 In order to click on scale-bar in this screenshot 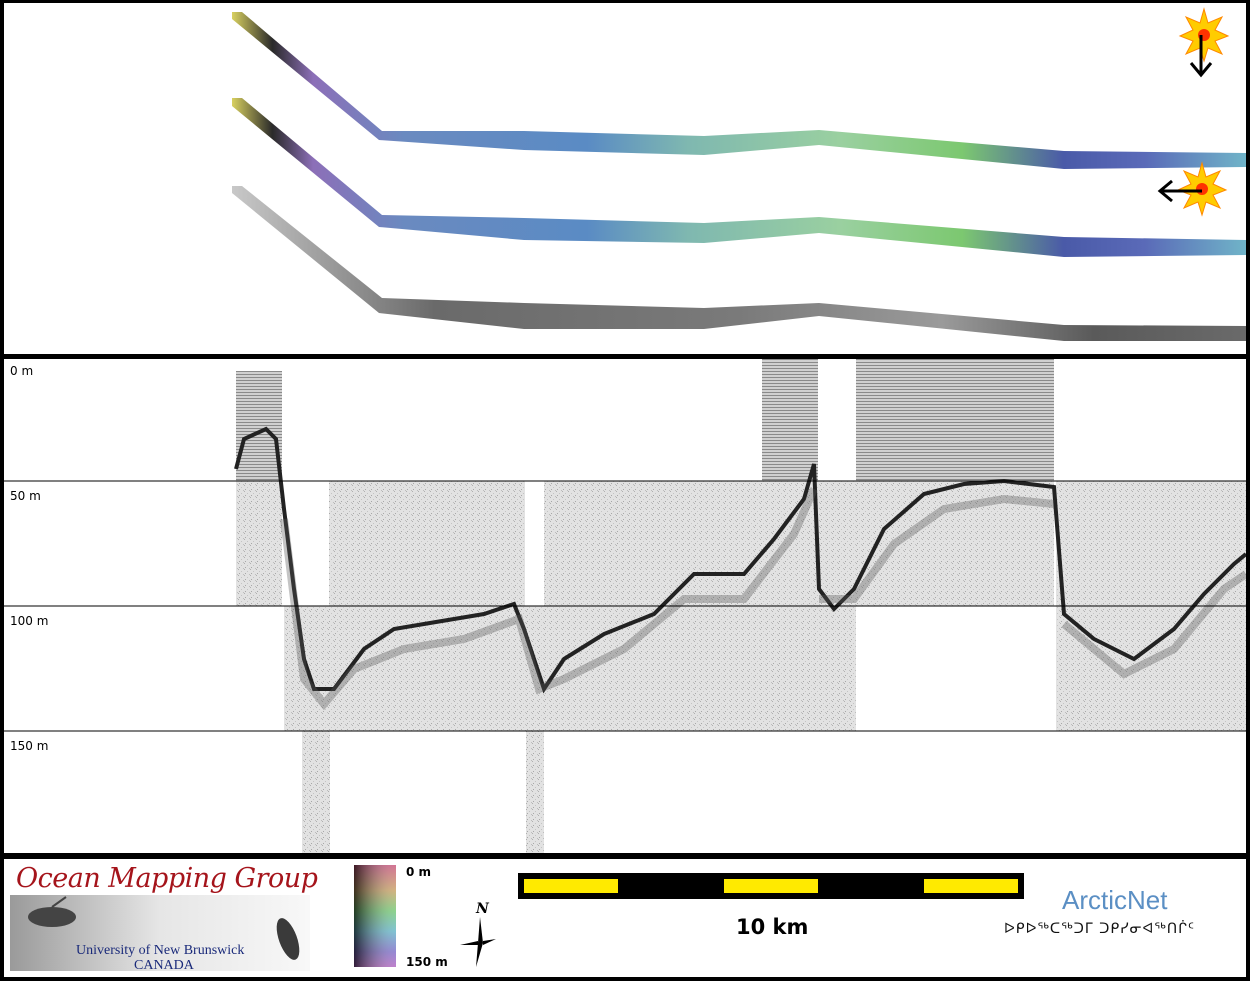, I will do `click(771, 886)`.